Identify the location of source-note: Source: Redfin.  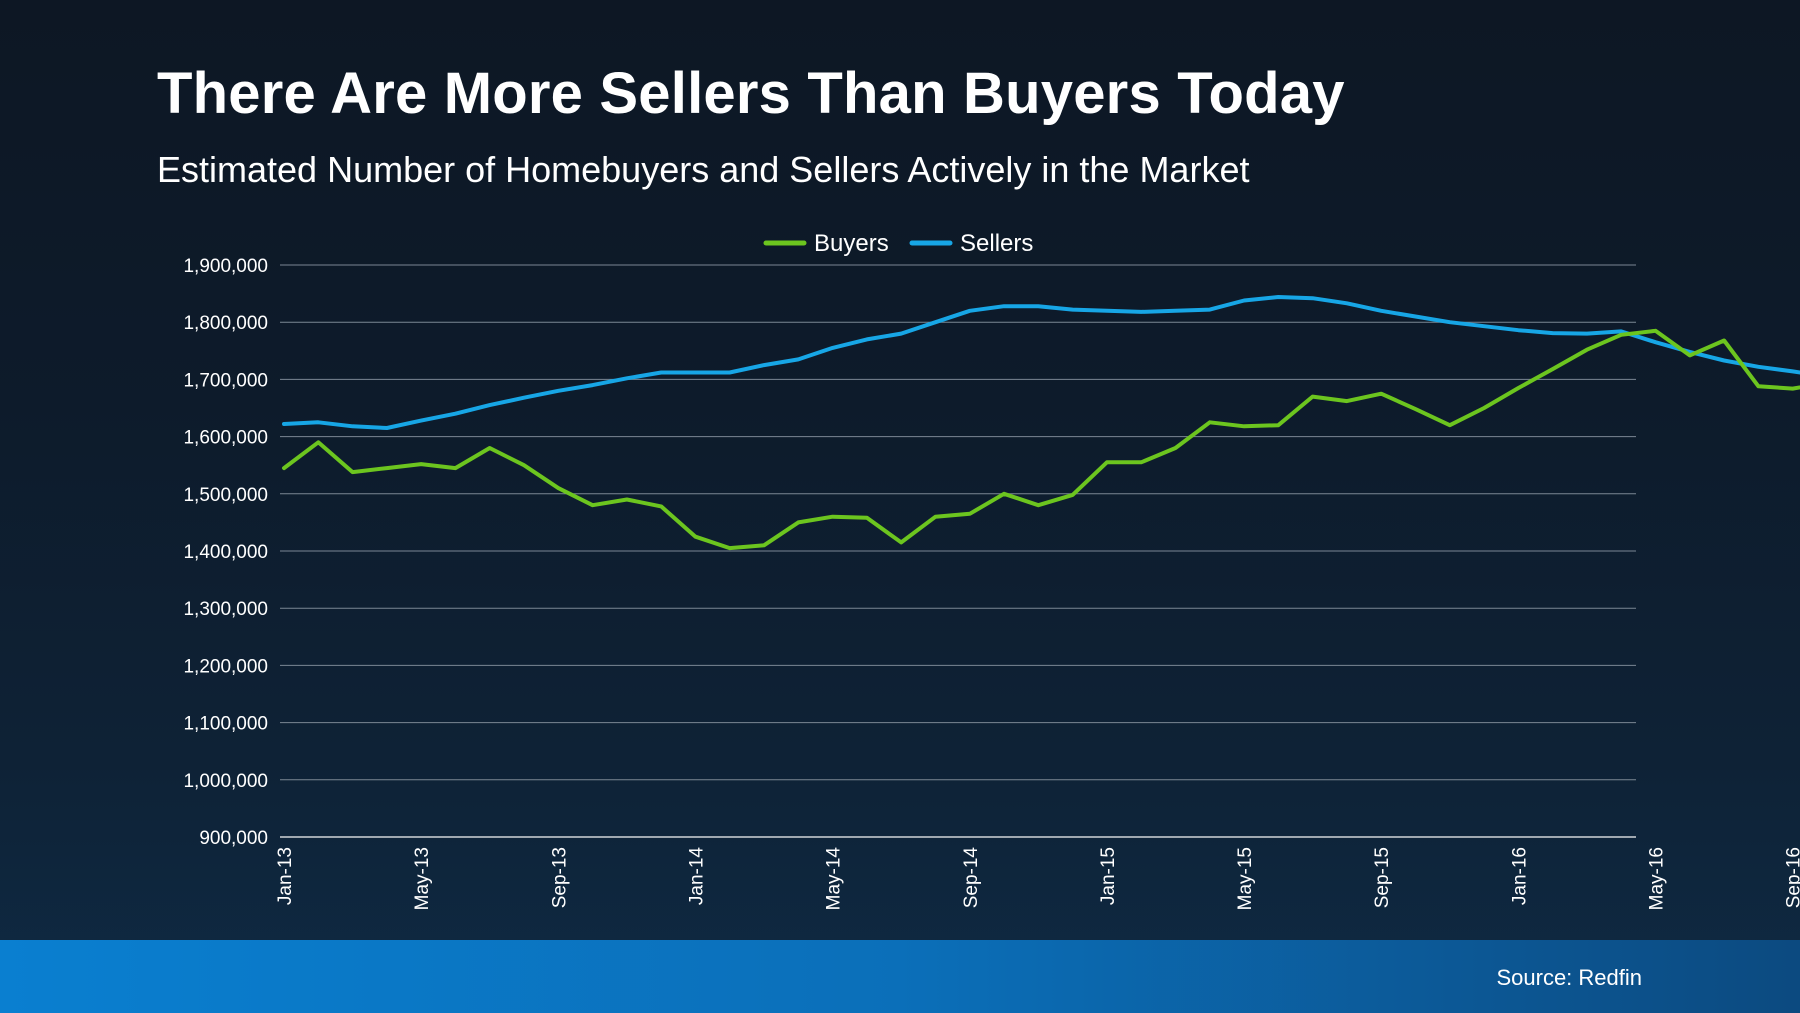
(1569, 977).